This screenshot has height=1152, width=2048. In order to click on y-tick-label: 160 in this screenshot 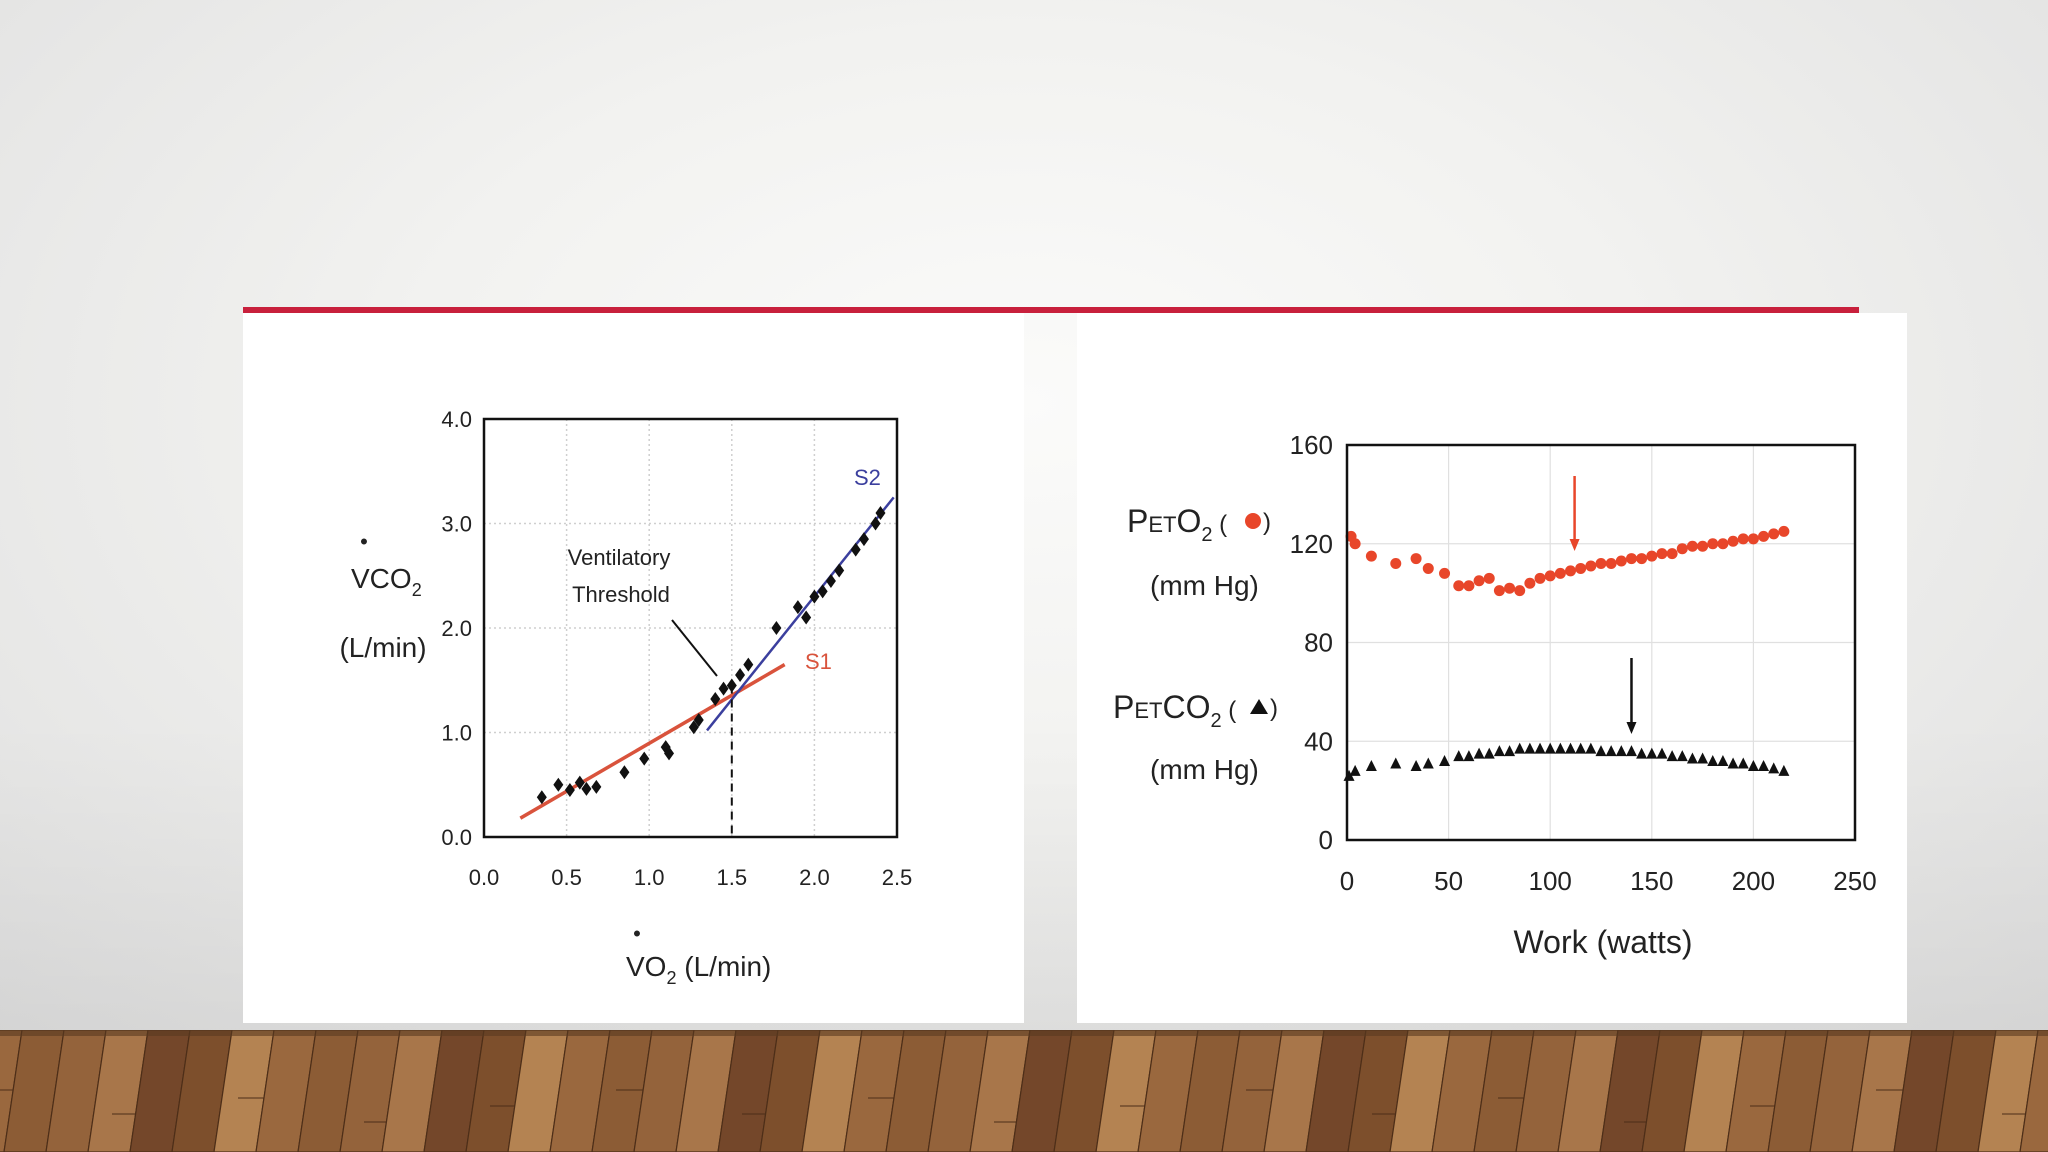, I will do `click(1311, 445)`.